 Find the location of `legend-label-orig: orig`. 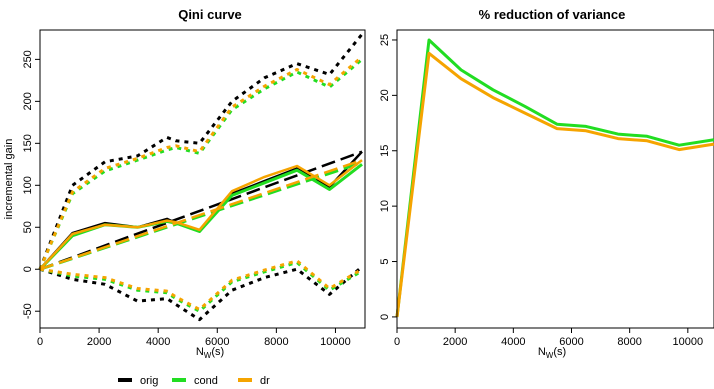

legend-label-orig: orig is located at coordinates (149, 381).